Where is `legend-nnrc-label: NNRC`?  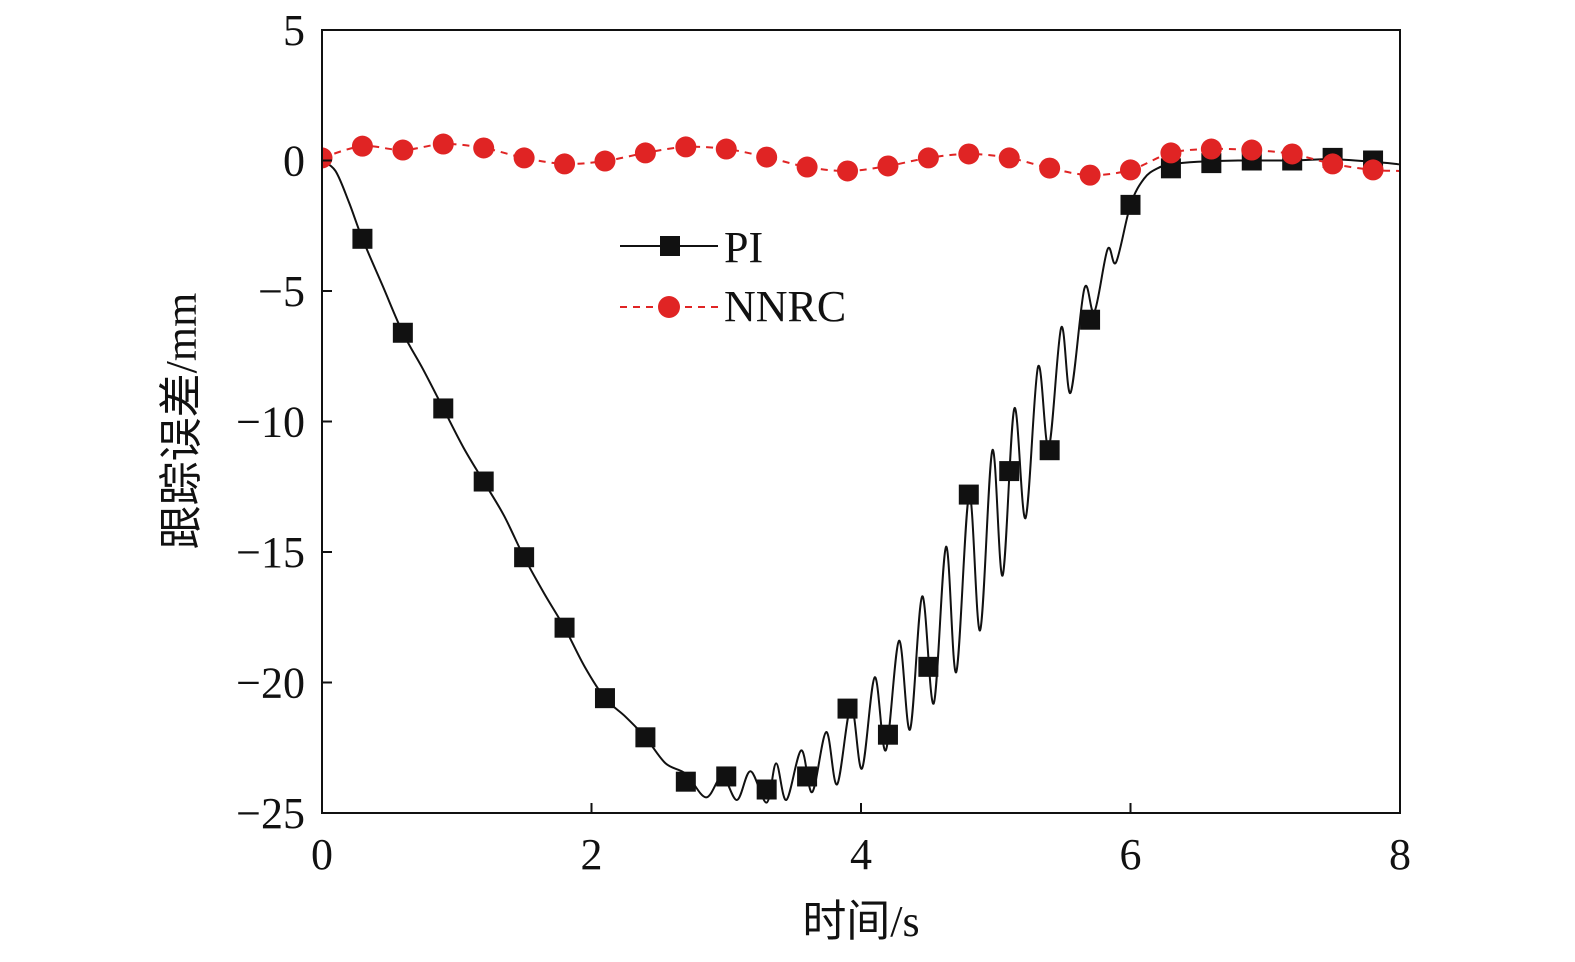
legend-nnrc-label: NNRC is located at coordinates (785, 306).